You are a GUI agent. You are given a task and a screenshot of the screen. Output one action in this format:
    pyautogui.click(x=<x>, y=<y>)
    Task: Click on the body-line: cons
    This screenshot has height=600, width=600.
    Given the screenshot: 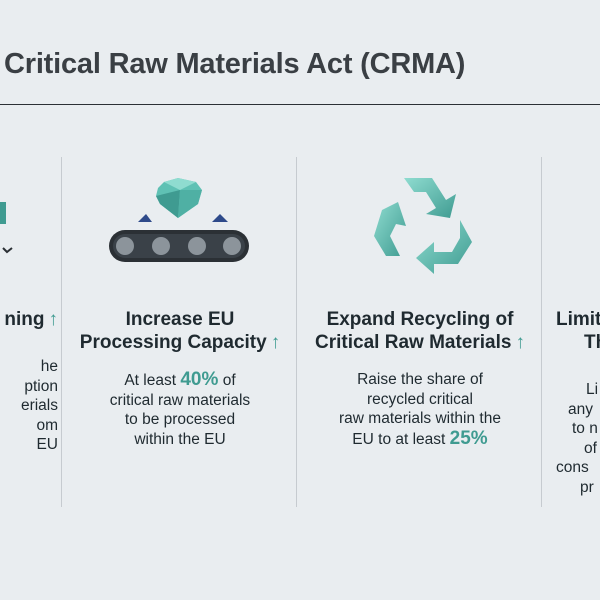 What is the action you would take?
    pyautogui.click(x=572, y=467)
    